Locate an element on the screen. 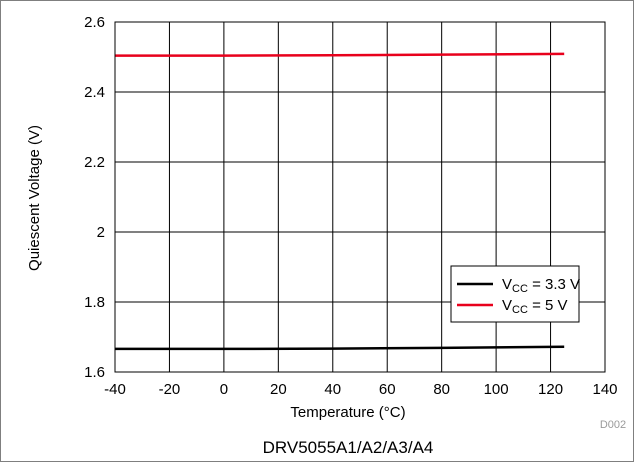  x-tick-label: 20 is located at coordinates (278, 389).